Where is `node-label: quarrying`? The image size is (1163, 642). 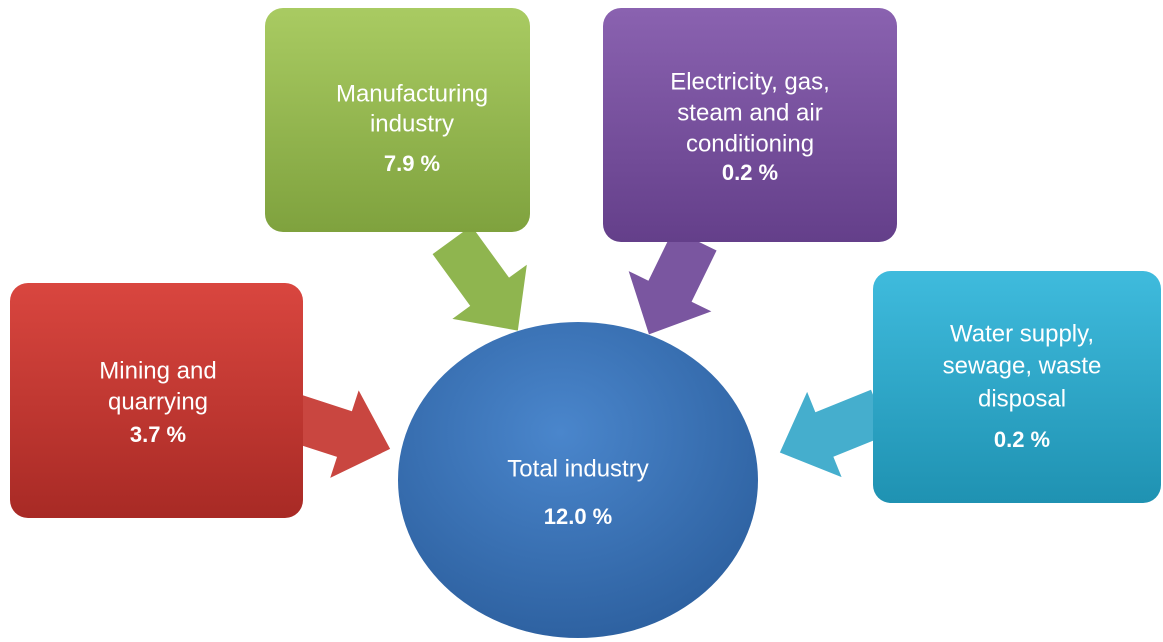
node-label: quarrying is located at coordinates (158, 401).